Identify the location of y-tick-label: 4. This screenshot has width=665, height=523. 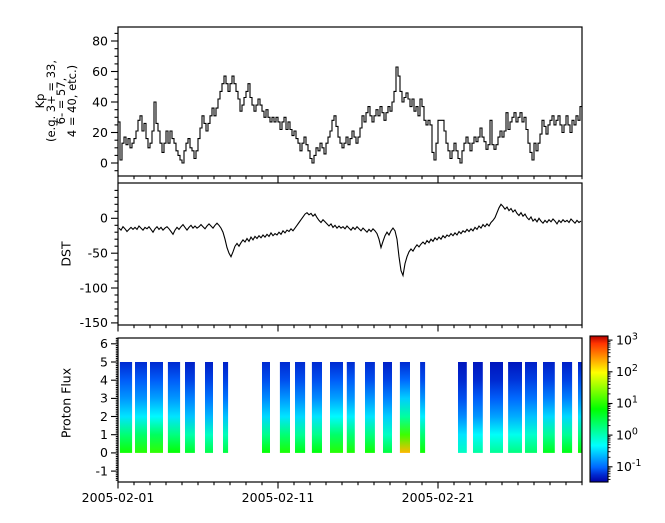
(104, 380).